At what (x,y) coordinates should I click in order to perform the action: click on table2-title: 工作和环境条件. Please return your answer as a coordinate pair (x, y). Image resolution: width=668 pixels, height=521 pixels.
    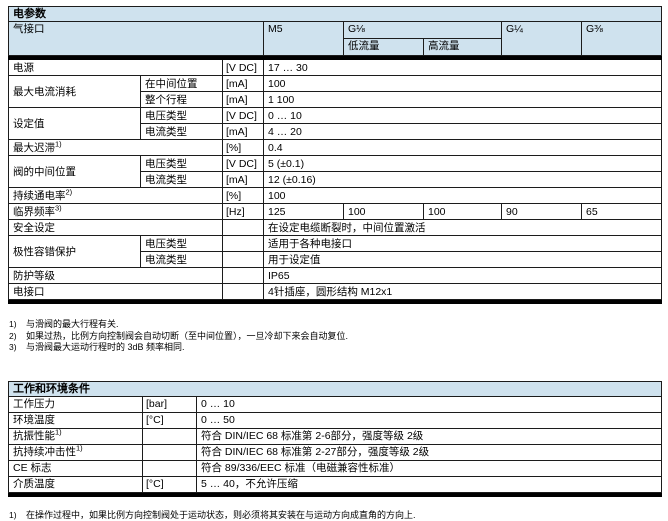
    Looking at the image, I should click on (335, 388).